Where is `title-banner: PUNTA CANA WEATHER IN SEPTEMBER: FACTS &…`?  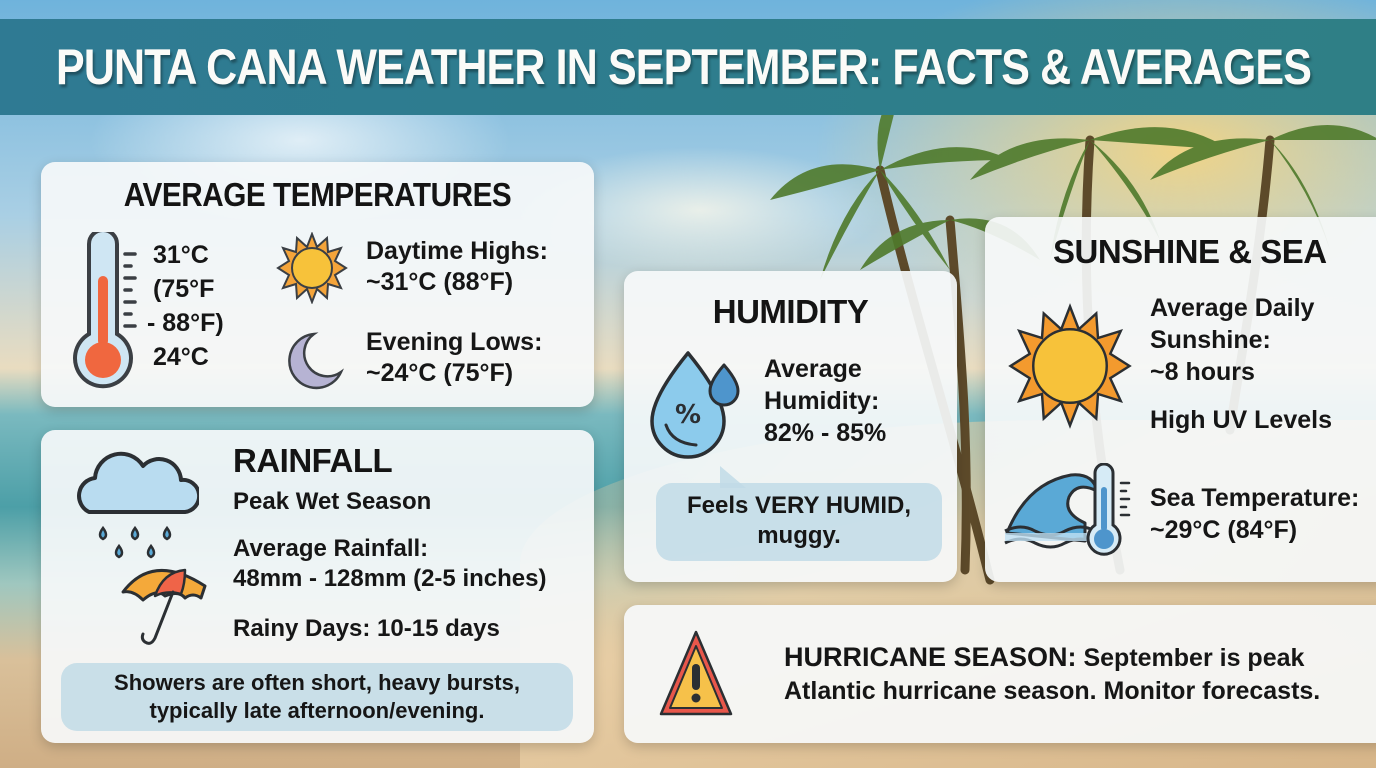
title-banner: PUNTA CANA WEATHER IN SEPTEMBER: FACTS &… is located at coordinates (688, 67).